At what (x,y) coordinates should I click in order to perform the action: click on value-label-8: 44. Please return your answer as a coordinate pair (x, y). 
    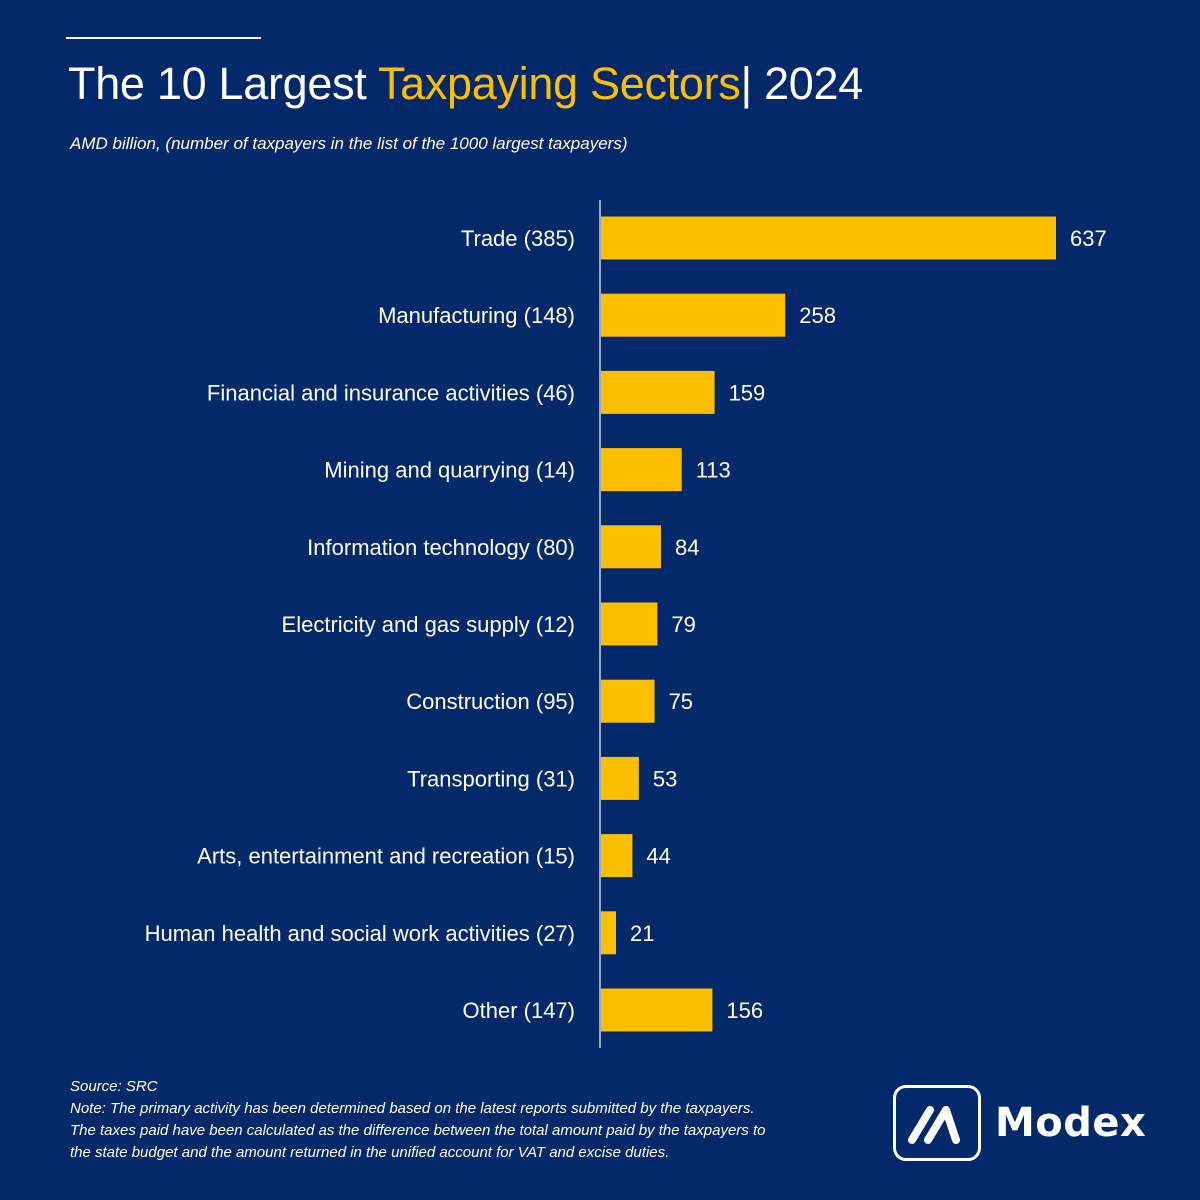
    Looking at the image, I should click on (658, 856).